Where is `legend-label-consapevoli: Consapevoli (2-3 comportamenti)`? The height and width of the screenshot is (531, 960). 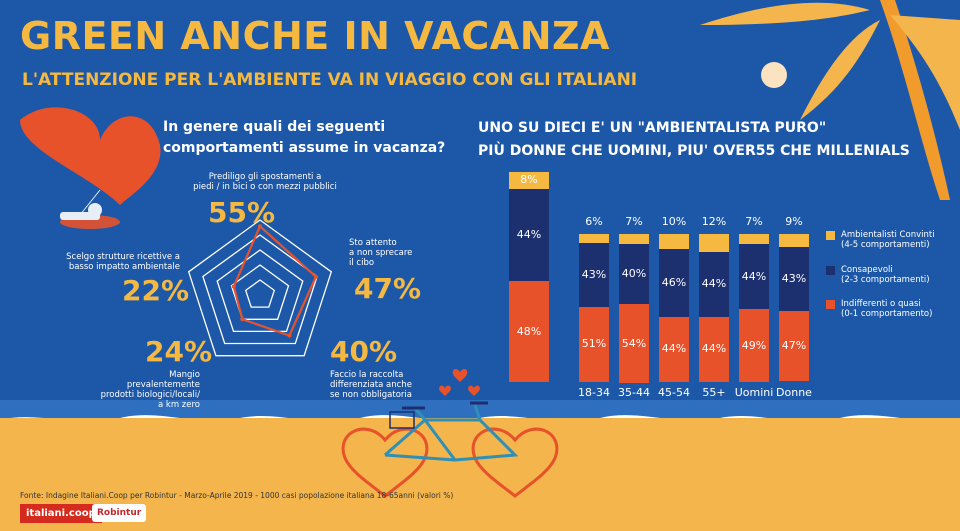
legend-label-consapevoli: Consapevoli (2-3 comportamenti) is located at coordinates (885, 275).